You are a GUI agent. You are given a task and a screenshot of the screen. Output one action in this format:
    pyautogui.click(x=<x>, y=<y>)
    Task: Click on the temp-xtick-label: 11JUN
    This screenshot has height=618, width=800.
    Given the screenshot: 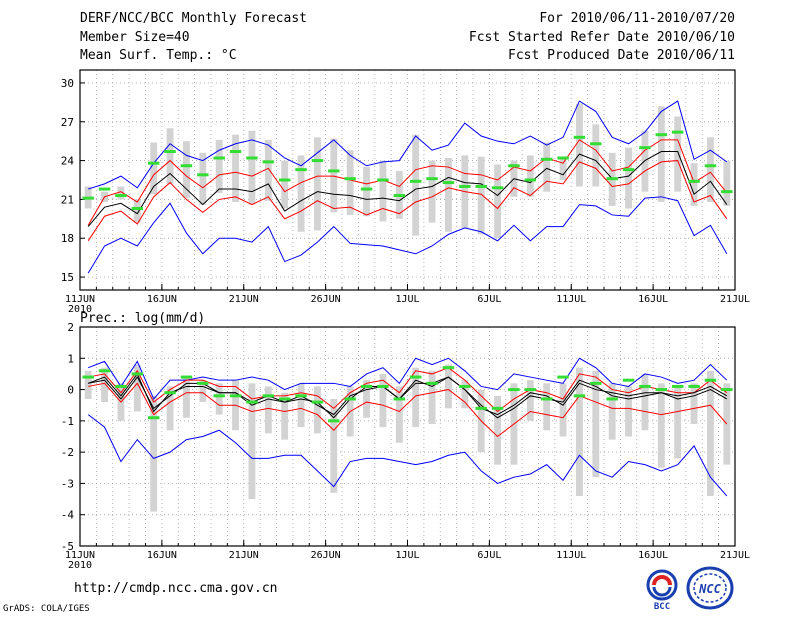 What is the action you would take?
    pyautogui.click(x=80, y=299)
    